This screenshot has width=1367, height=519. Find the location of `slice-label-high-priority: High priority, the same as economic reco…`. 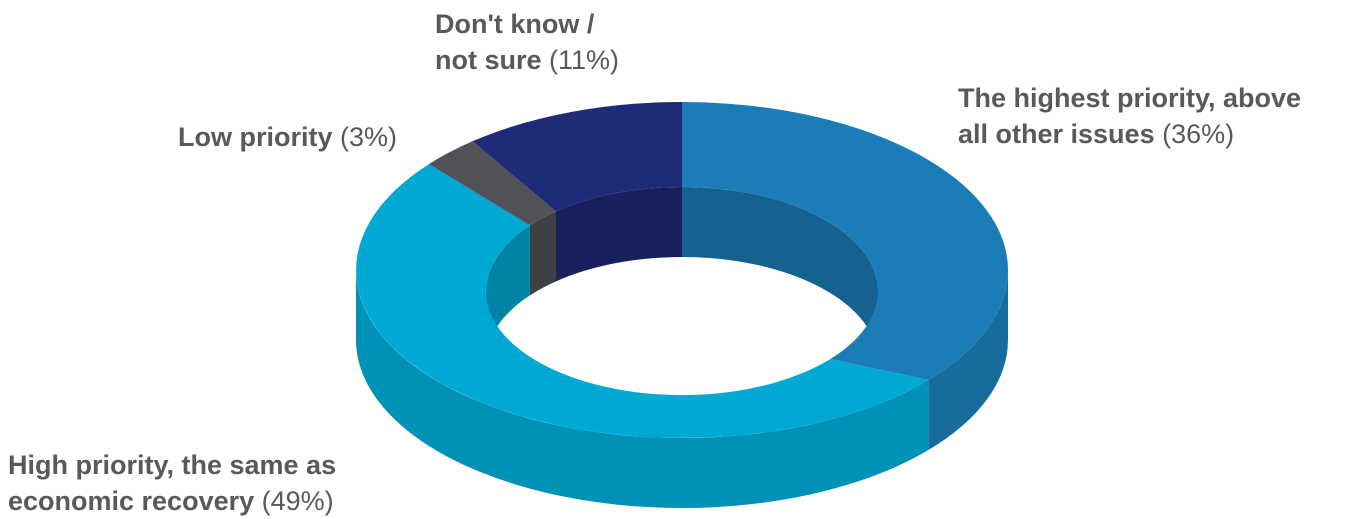

slice-label-high-priority: High priority, the same as economic reco… is located at coordinates (172, 483).